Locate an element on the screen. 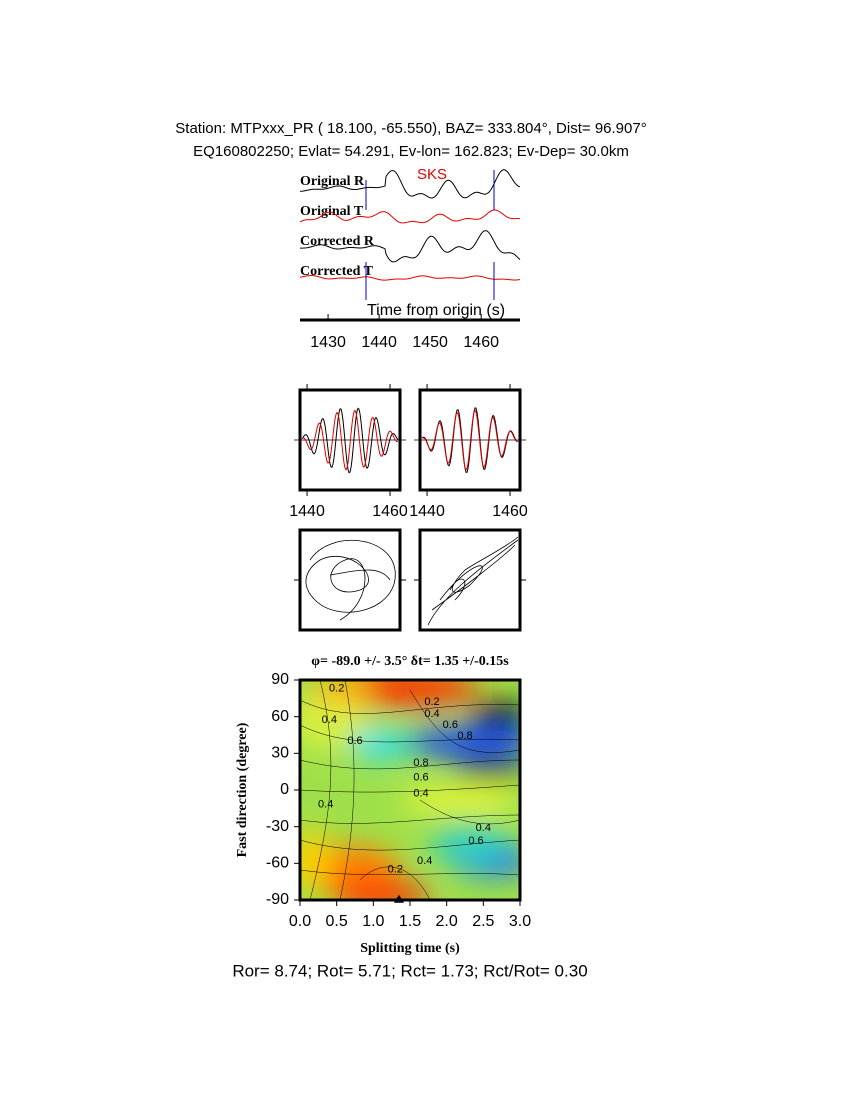 This screenshot has width=850, height=1100. phase-label: SKS is located at coordinates (432, 174).